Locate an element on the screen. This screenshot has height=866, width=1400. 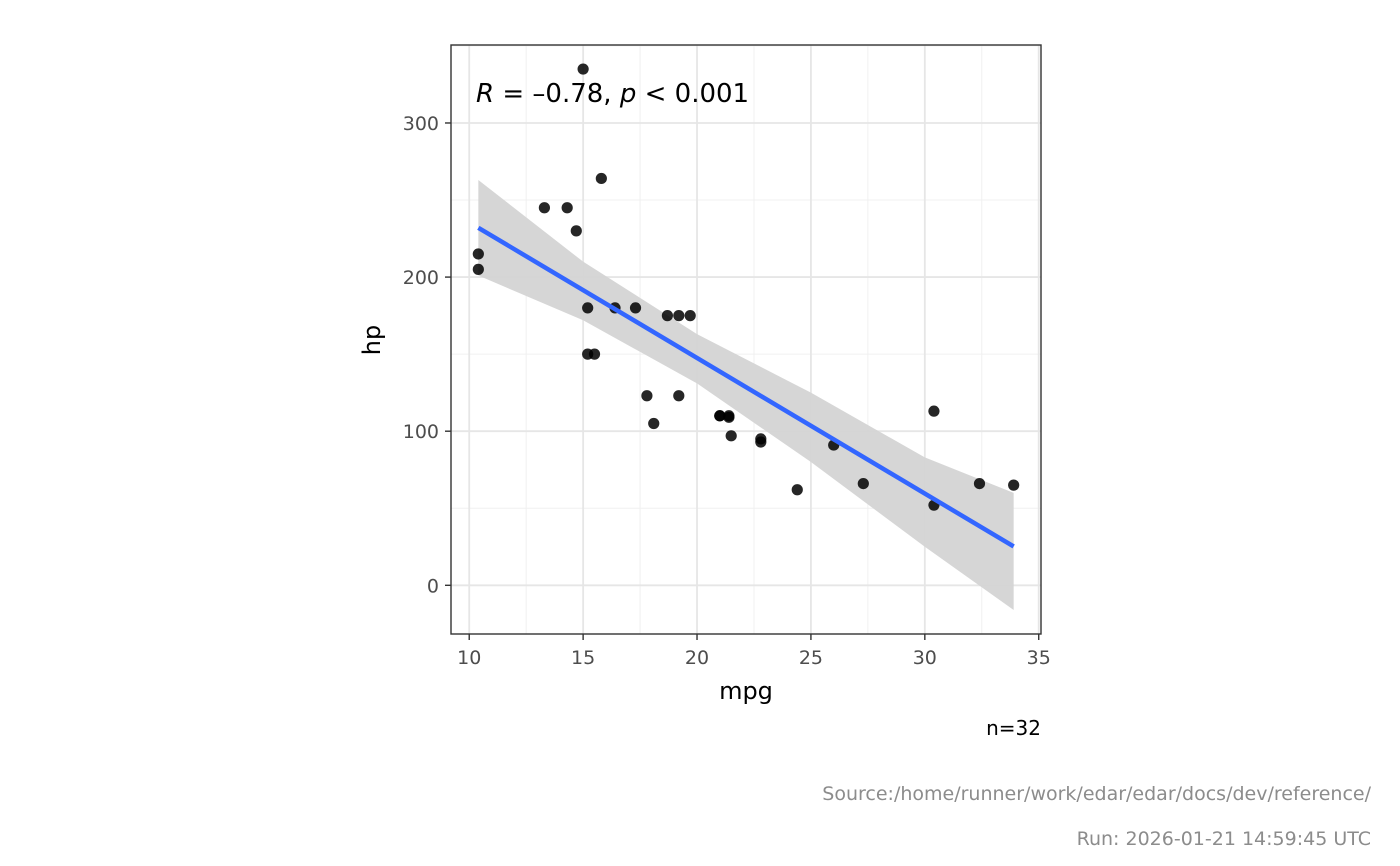
r-symbol: R is located at coordinates (485, 94).